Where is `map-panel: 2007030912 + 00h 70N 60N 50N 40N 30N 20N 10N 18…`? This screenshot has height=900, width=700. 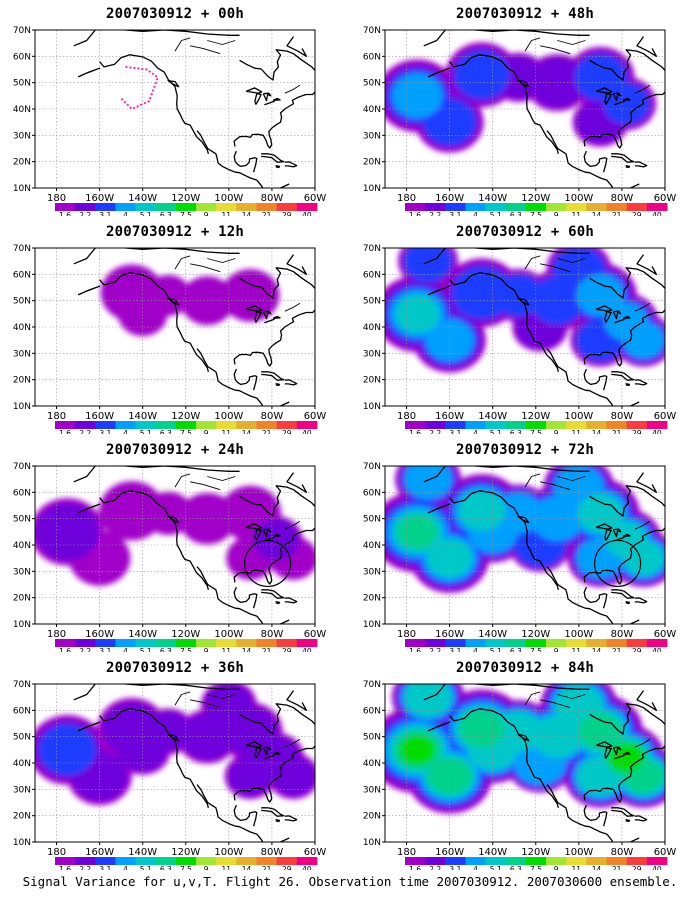 map-panel: 2007030912 + 00h 70N 60N 50N 40N 30N 20N 10N 18… is located at coordinates (175, 108).